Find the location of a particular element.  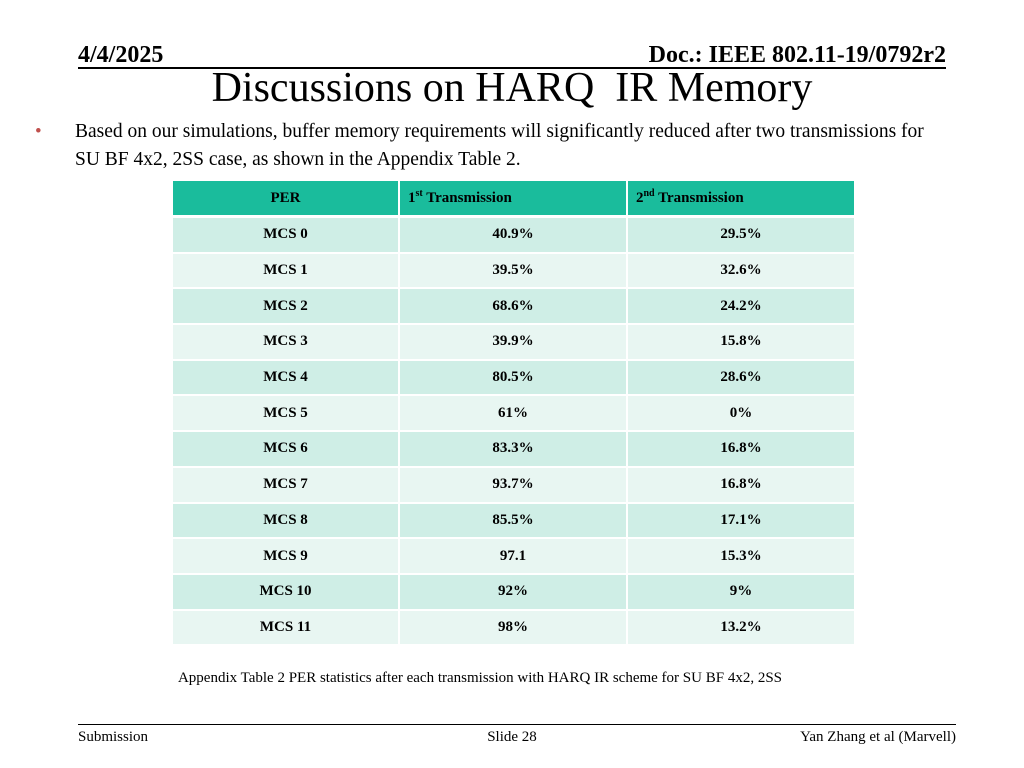

cell-mcs: MCS 2 is located at coordinates (285, 307).